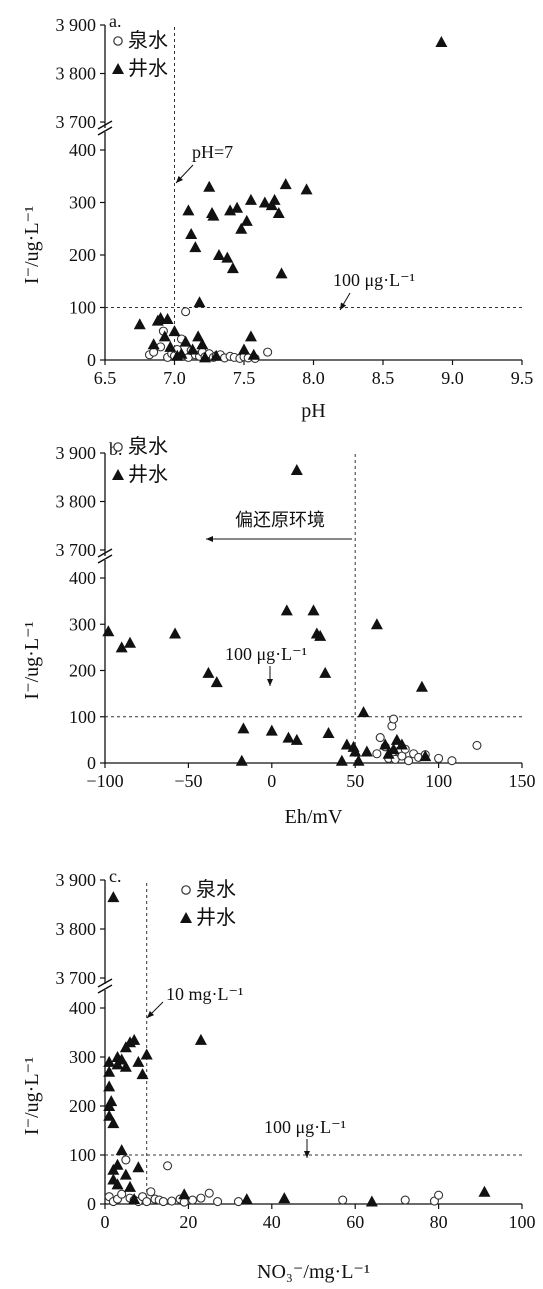  What do you see at coordinates (314, 817) in the screenshot?
I see `panel-b-x-axis-label: Eh/mV` at bounding box center [314, 817].